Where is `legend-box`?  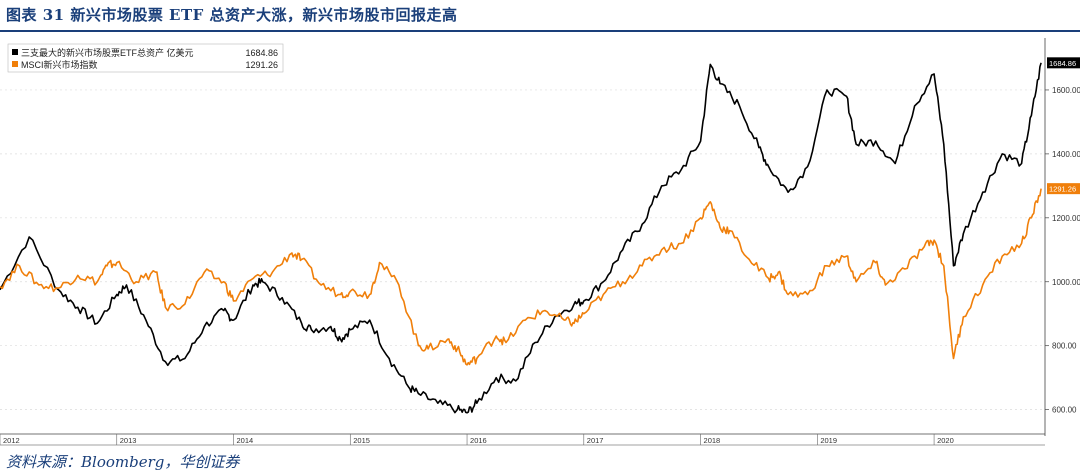 legend-box is located at coordinates (145, 58).